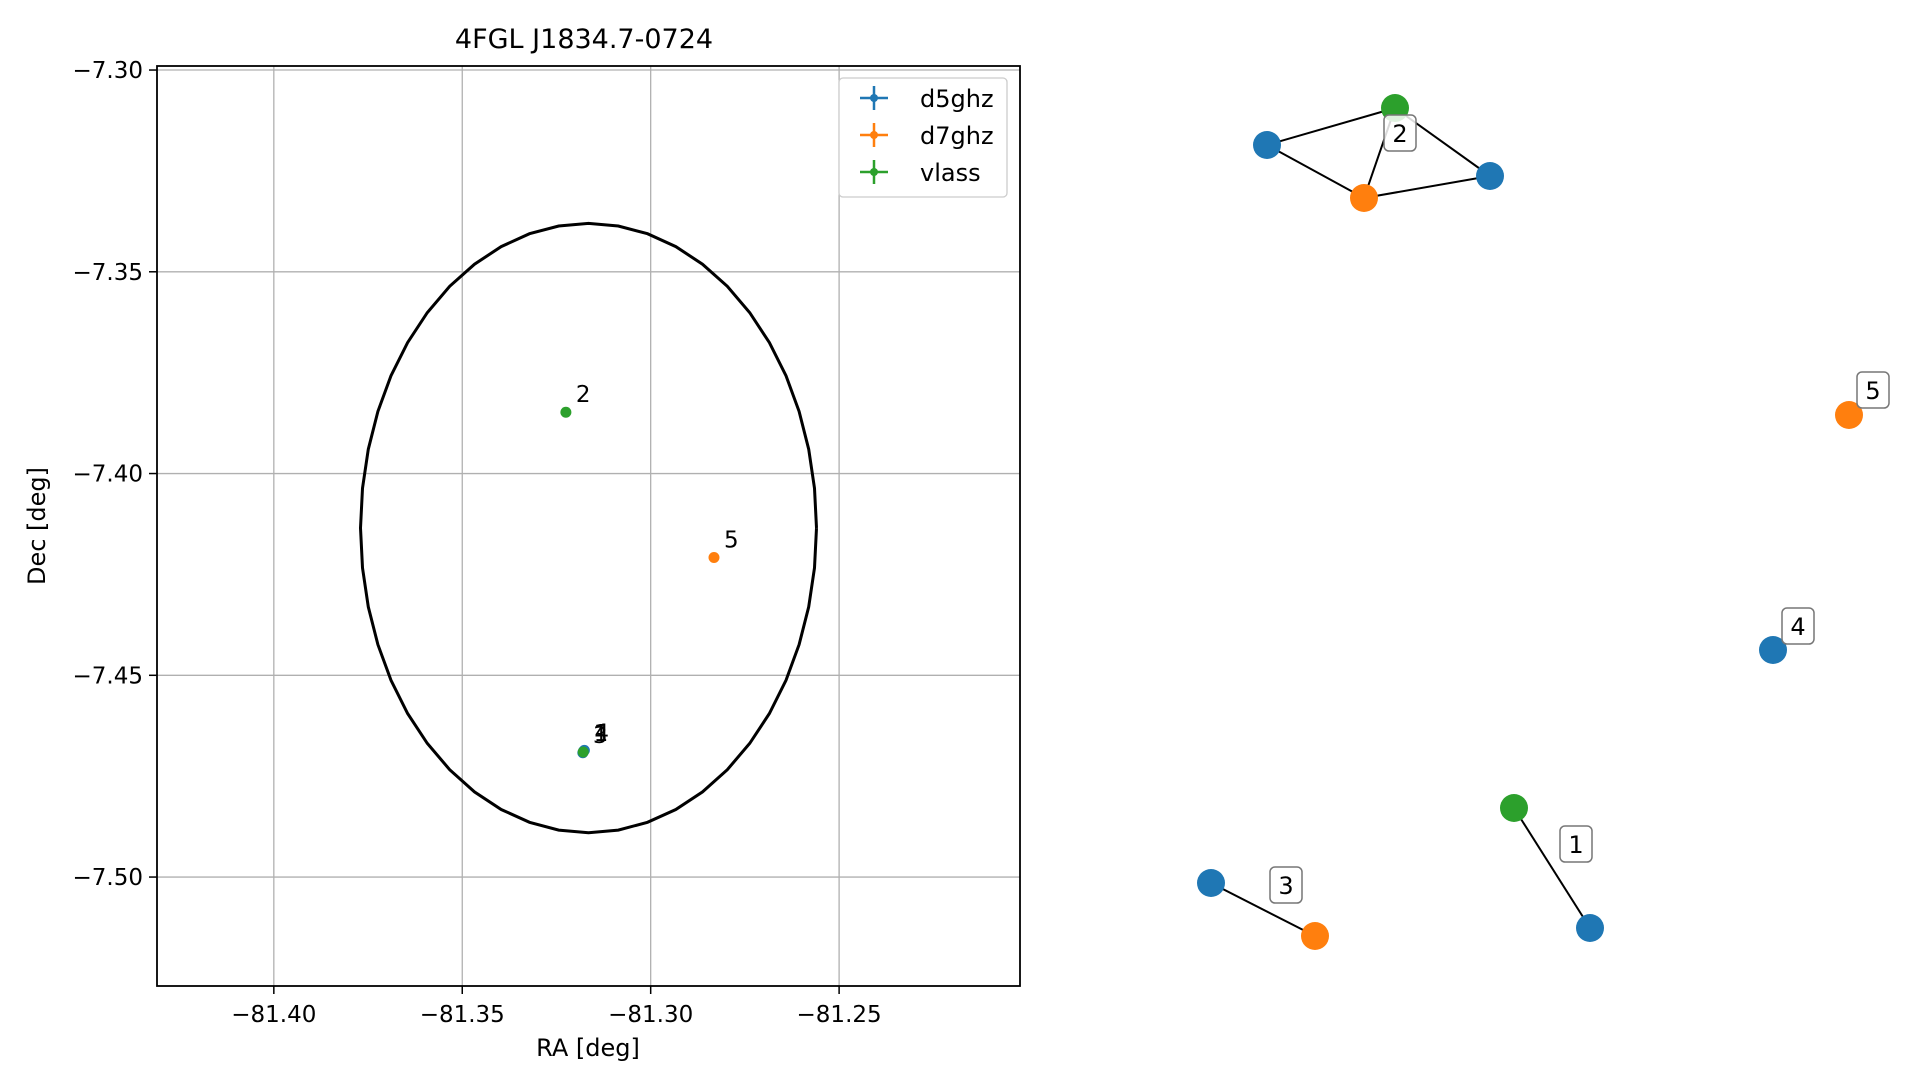  I want to click on legend-entry-d5ghz: d5ghz, so click(927, 99).